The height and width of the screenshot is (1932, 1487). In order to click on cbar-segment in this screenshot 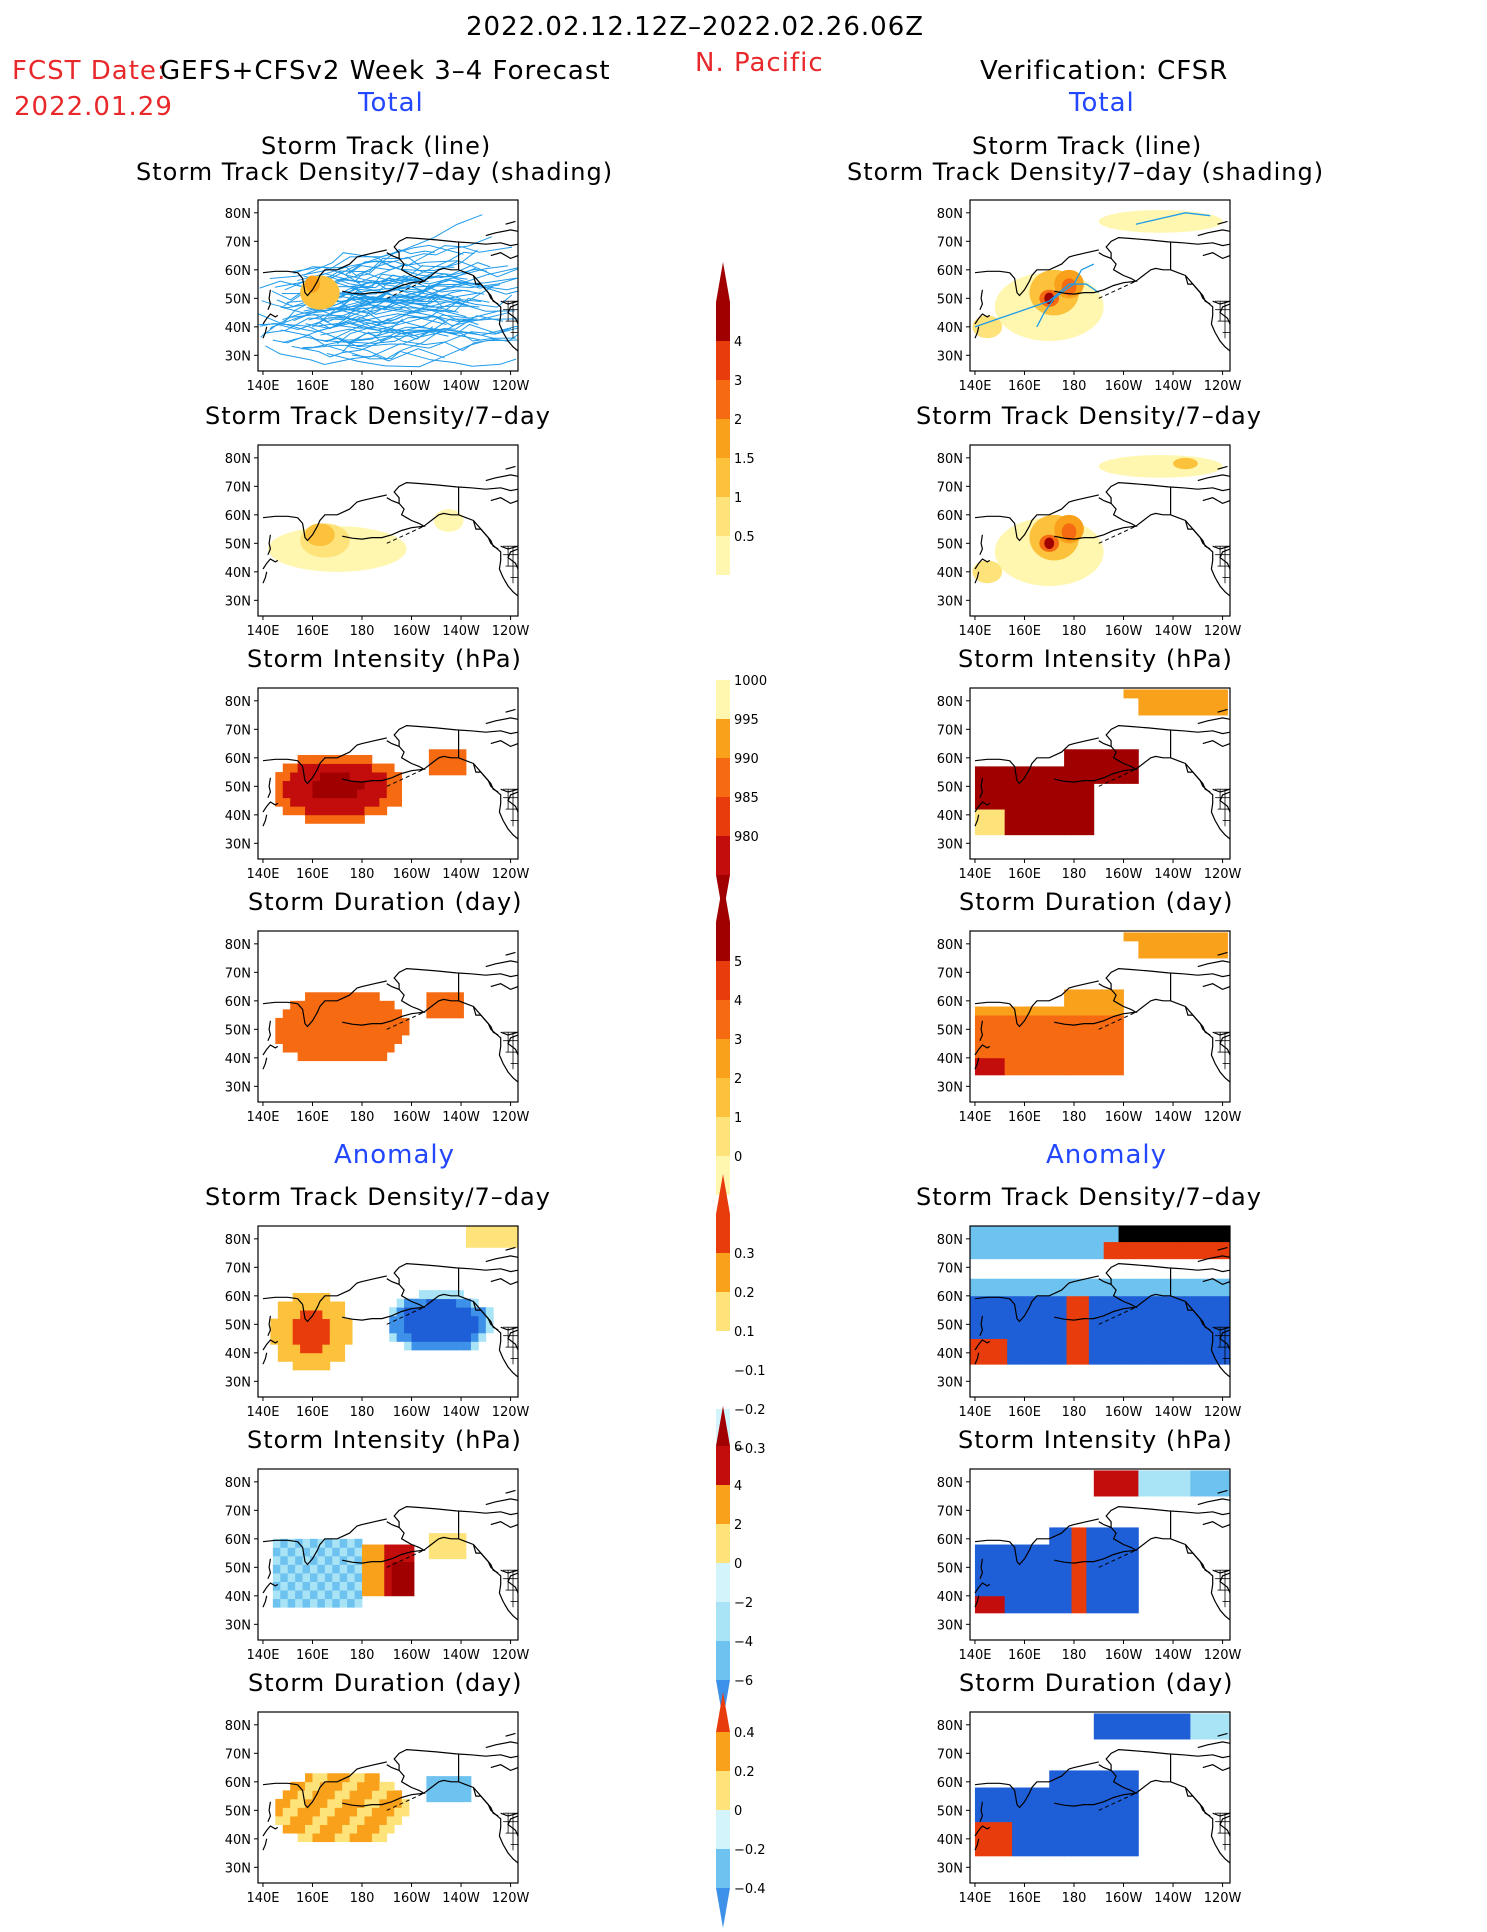, I will do `click(723, 1505)`.